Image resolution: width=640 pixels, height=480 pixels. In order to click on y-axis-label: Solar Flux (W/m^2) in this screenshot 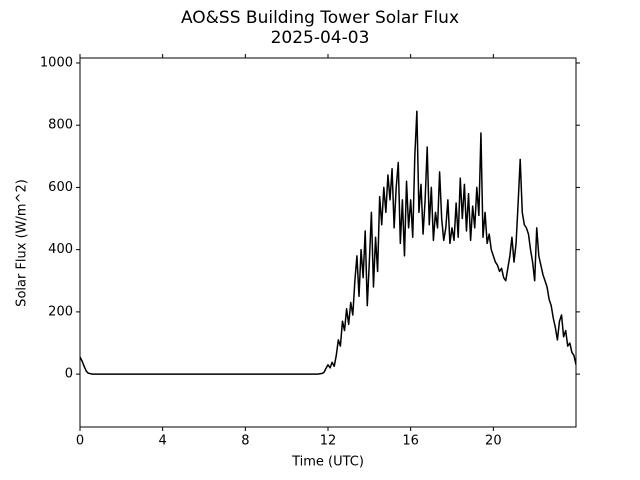, I will do `click(22, 243)`.